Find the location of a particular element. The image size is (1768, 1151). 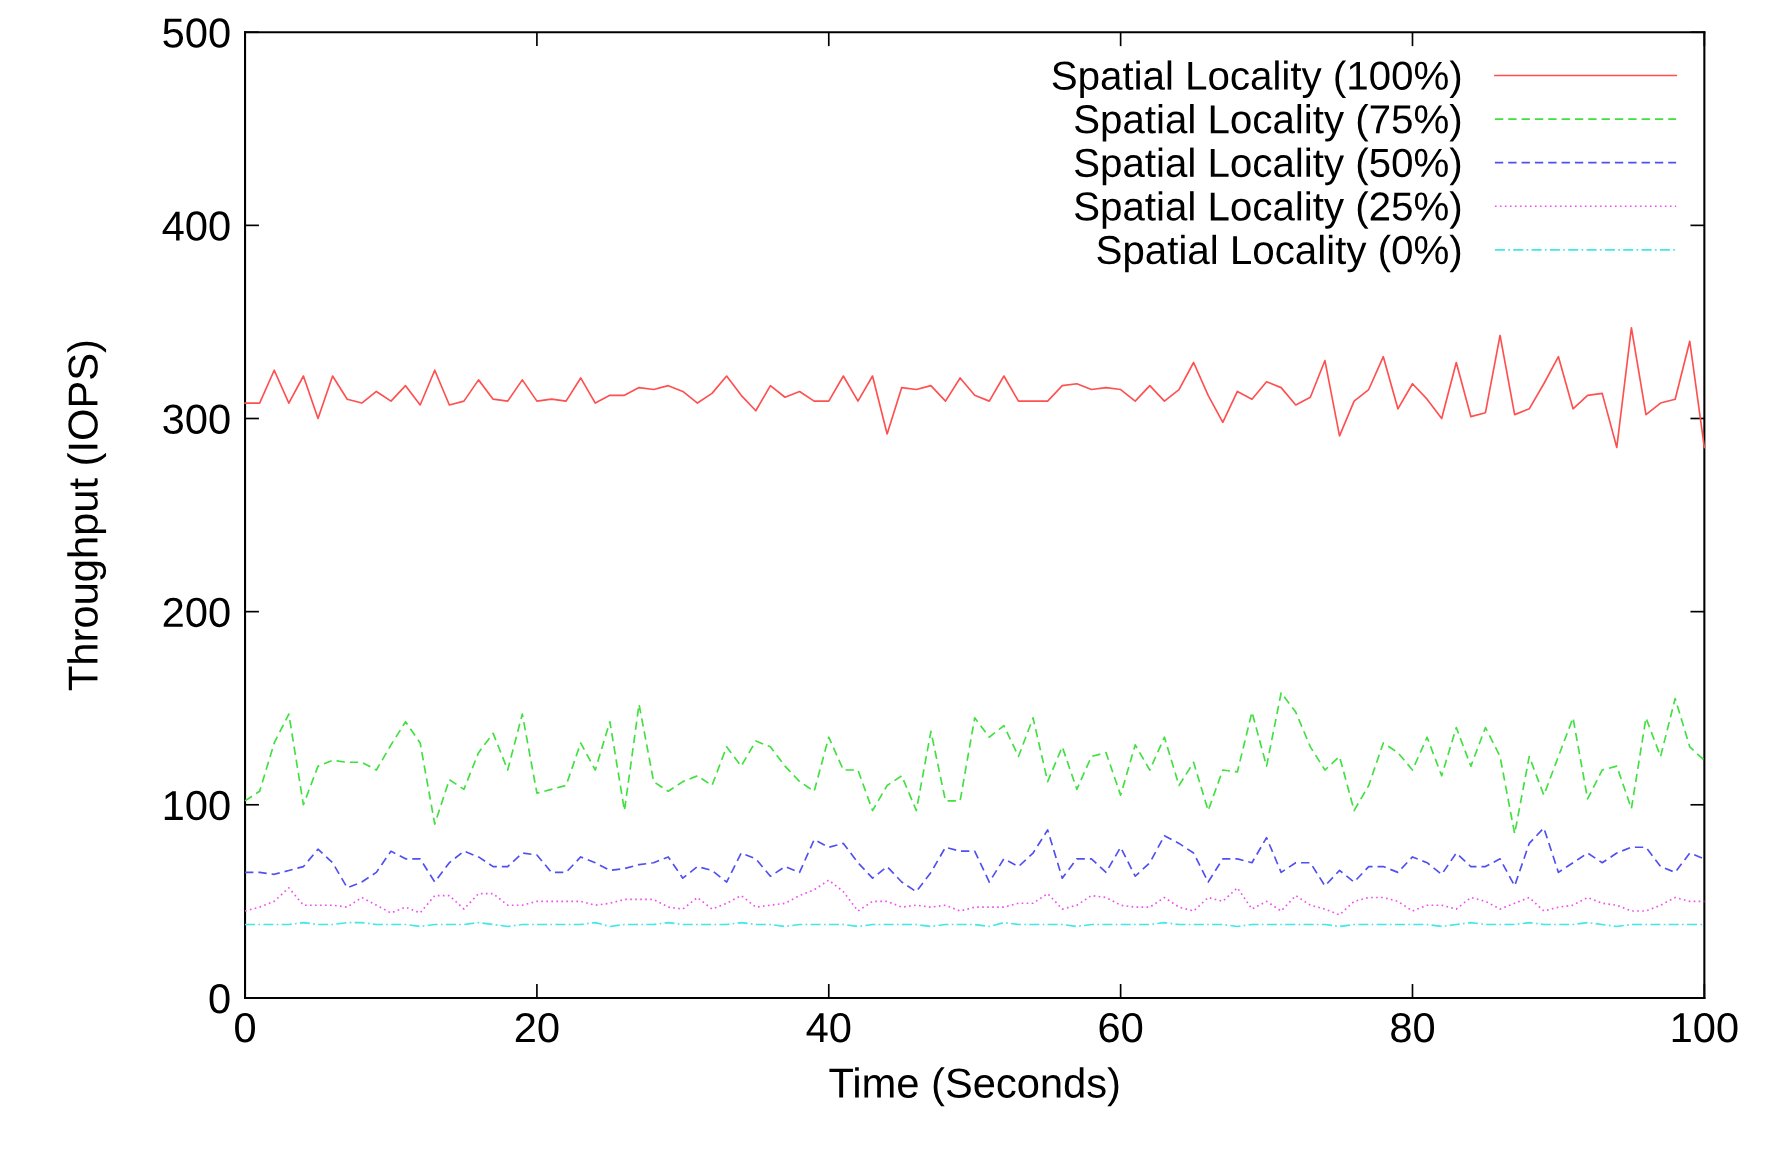

x-tick-label: 60 is located at coordinates (1121, 1027).